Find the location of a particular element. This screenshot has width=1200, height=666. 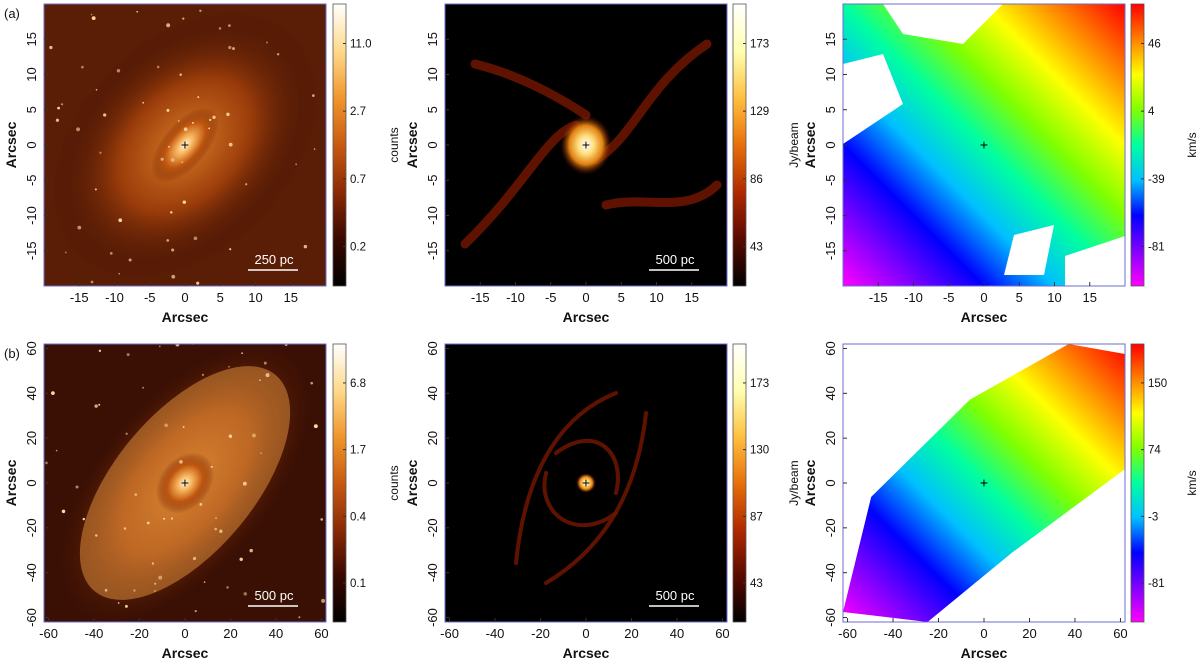

colorbar-tick-label: 4 is located at coordinates (1151, 112).